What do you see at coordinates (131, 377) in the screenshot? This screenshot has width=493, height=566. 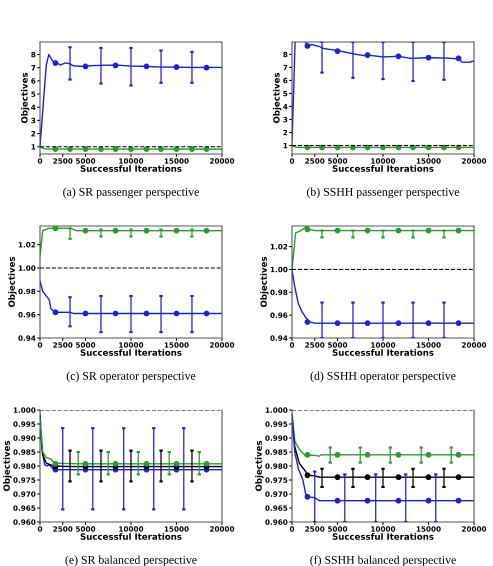 I see `text: (c) SR operator perspective` at bounding box center [131, 377].